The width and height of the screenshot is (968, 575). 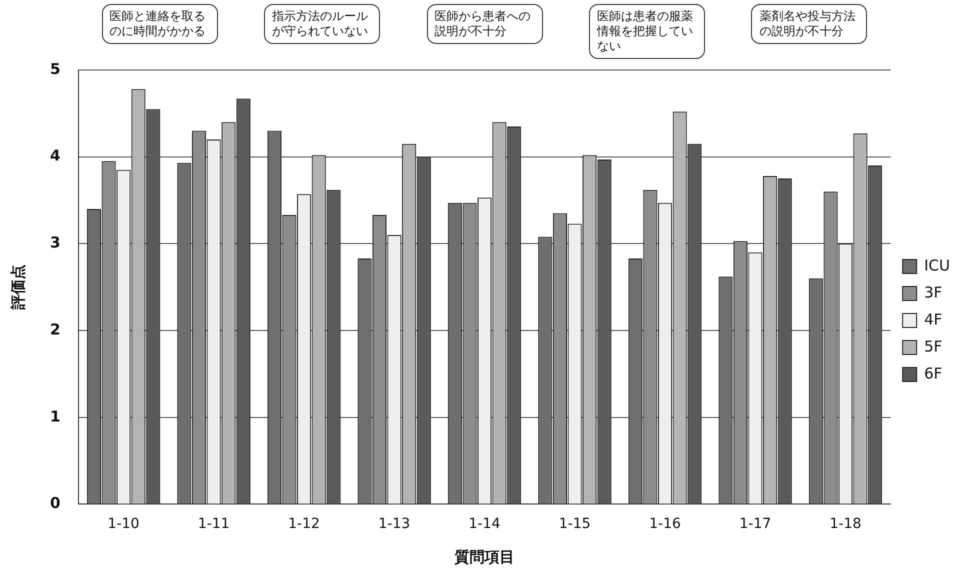 I want to click on x-tick-label: 1-14, so click(x=484, y=524).